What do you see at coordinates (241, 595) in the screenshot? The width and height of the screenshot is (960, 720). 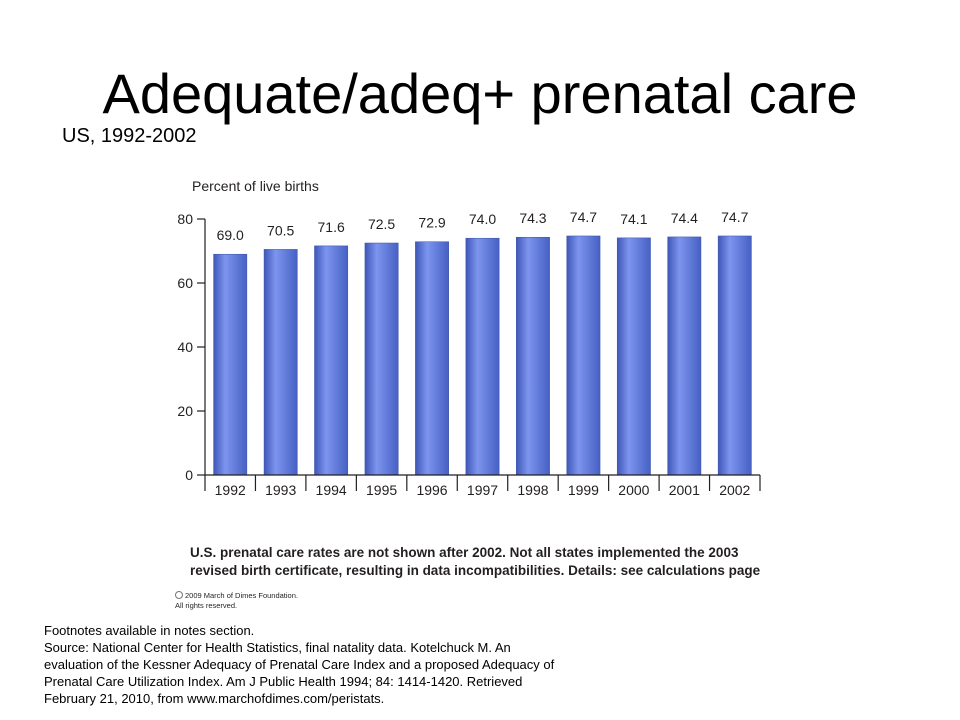 I see `copyright-line: 2009 March of Dimes Foundation.` at bounding box center [241, 595].